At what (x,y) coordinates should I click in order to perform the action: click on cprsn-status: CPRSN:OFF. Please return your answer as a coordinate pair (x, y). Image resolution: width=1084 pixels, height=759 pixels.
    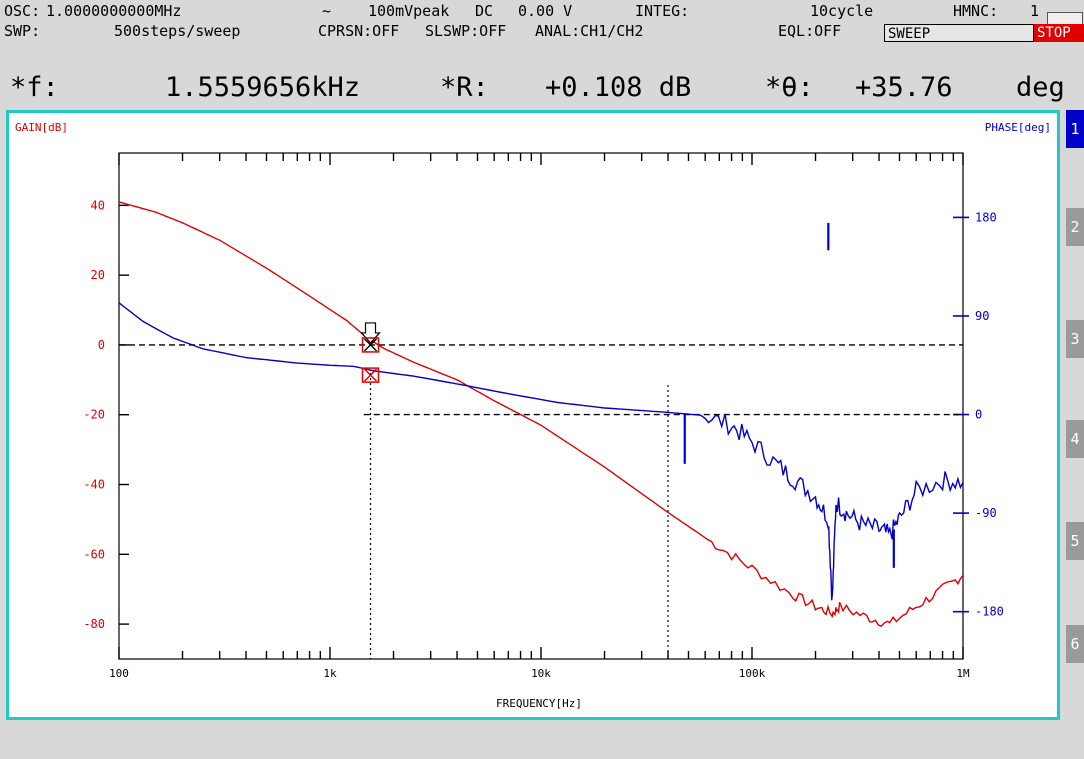
    Looking at the image, I should click on (359, 31).